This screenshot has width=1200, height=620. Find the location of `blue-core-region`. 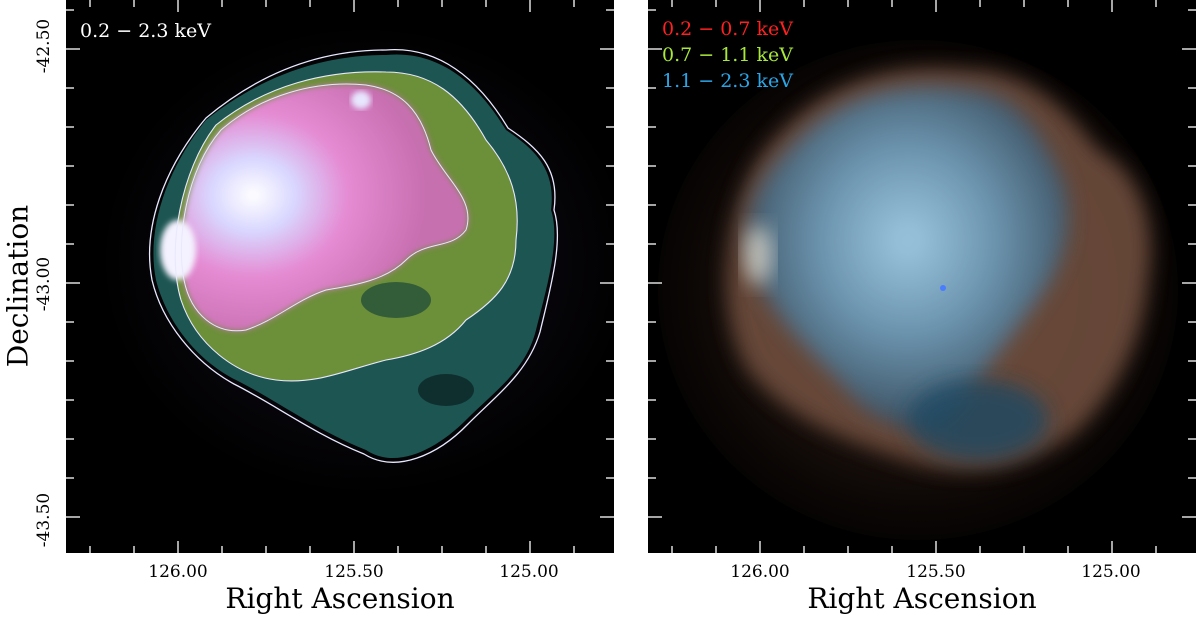

blue-core-region is located at coordinates (908, 257).